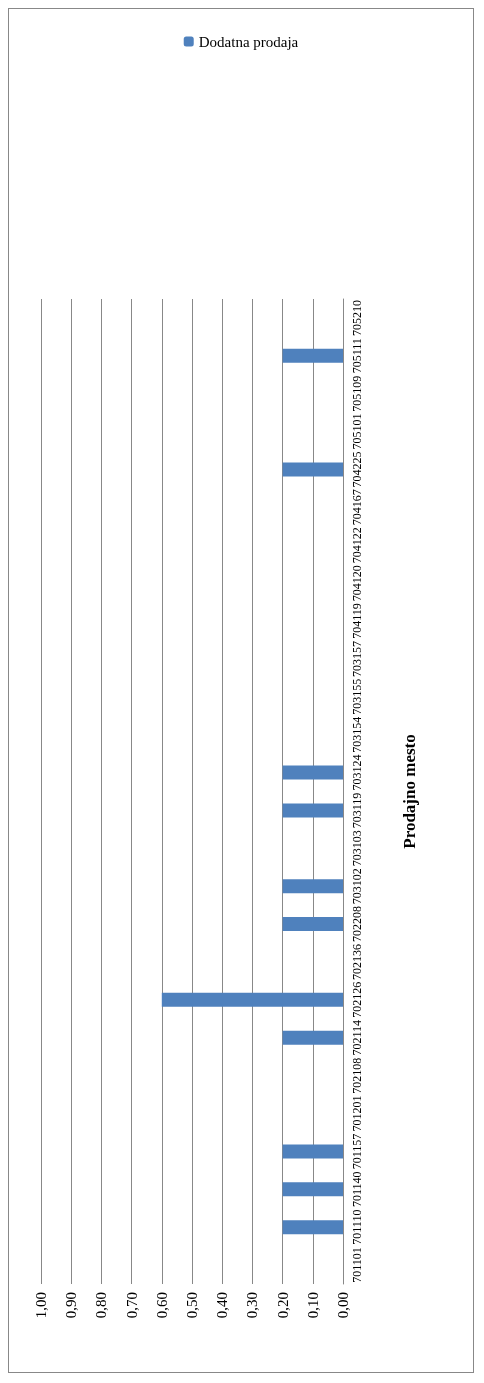 Image resolution: width=484 pixels, height=1383 pixels. Describe the element at coordinates (357, 696) in the screenshot. I see `y-tick-label: 703155` at that location.